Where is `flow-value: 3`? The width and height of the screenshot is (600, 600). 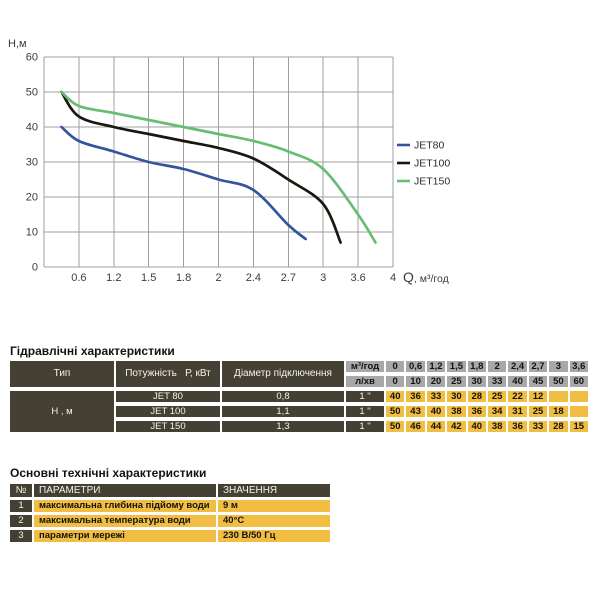
flow-value: 3 is located at coordinates (558, 366).